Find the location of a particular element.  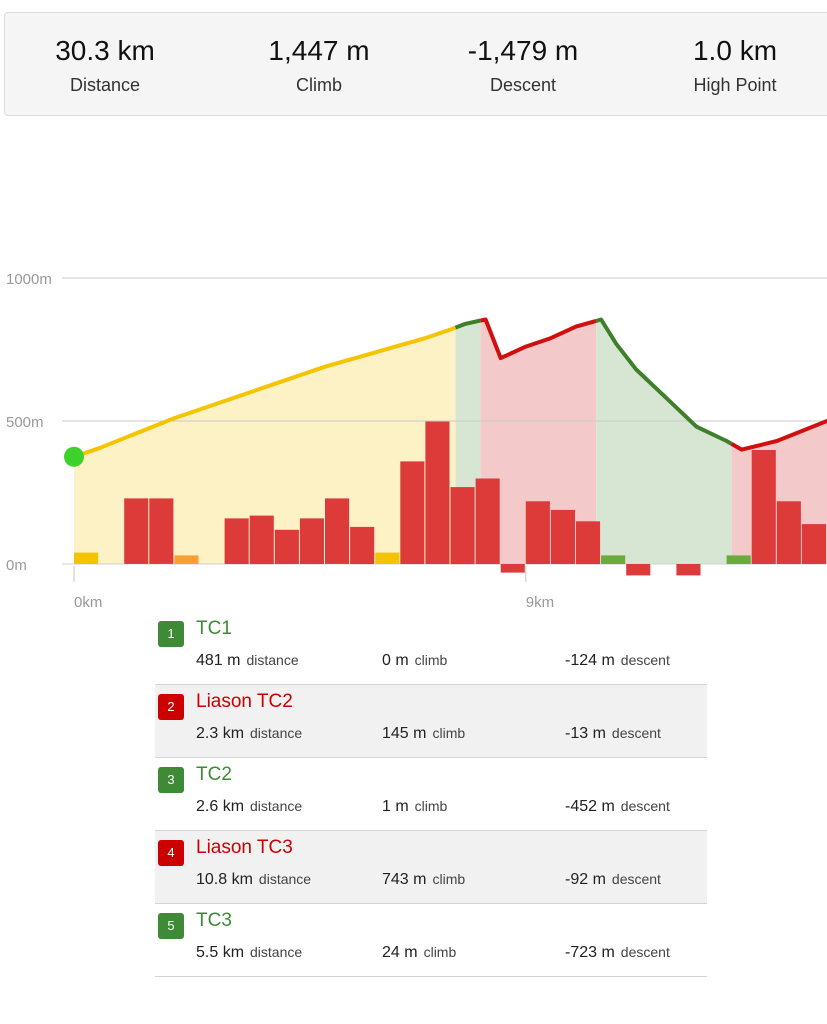

segment-distance: 10.8 km distance is located at coordinates (254, 879).